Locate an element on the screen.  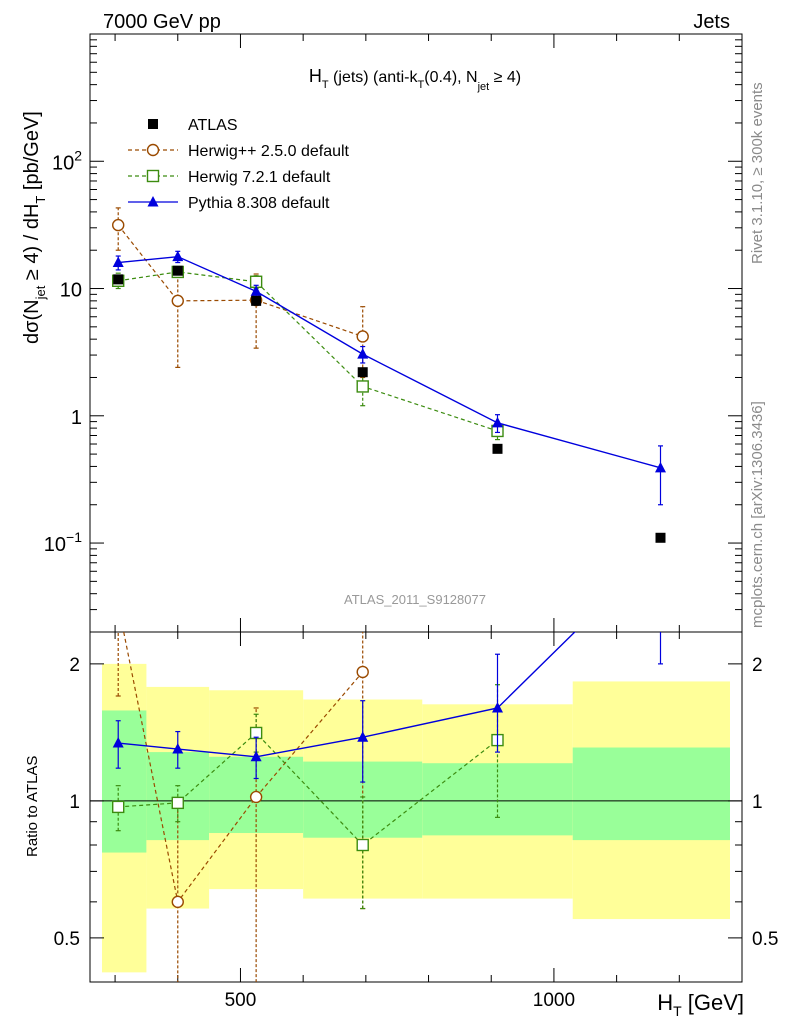
upper-y-tick-label: 1 is located at coordinates (76, 418).